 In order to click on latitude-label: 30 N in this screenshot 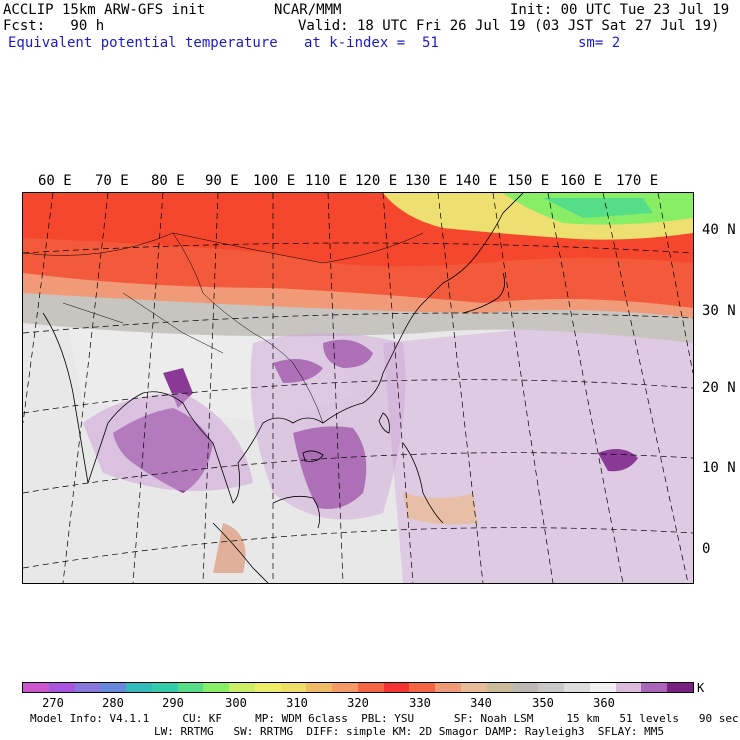, I will do `click(719, 311)`.